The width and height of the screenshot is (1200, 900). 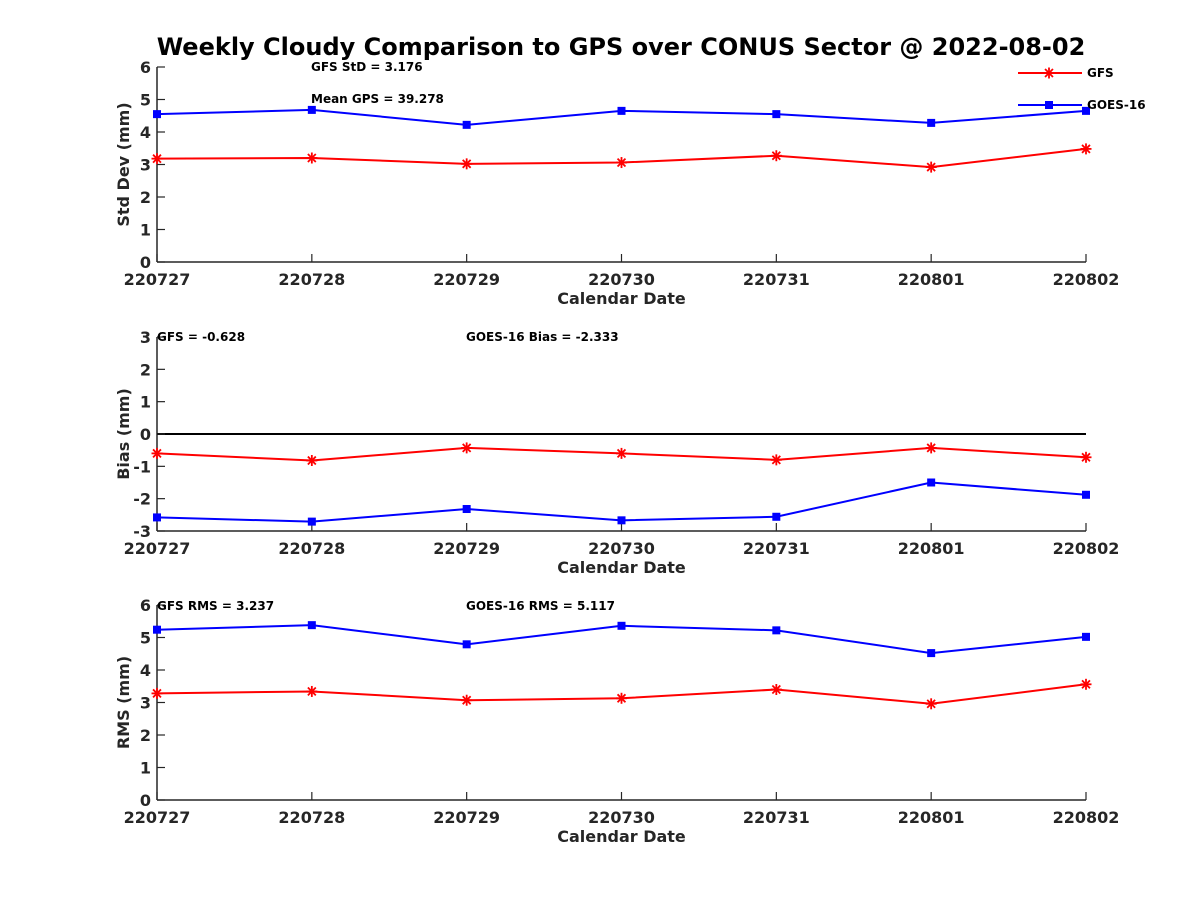 I want to click on std-note-2: Mean GPS = 39.278, so click(x=377, y=99).